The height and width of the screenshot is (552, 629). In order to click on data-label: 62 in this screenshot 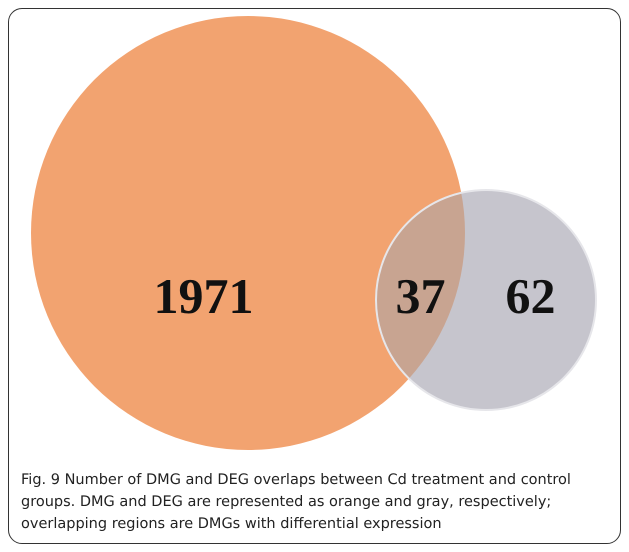, I will do `click(531, 296)`.